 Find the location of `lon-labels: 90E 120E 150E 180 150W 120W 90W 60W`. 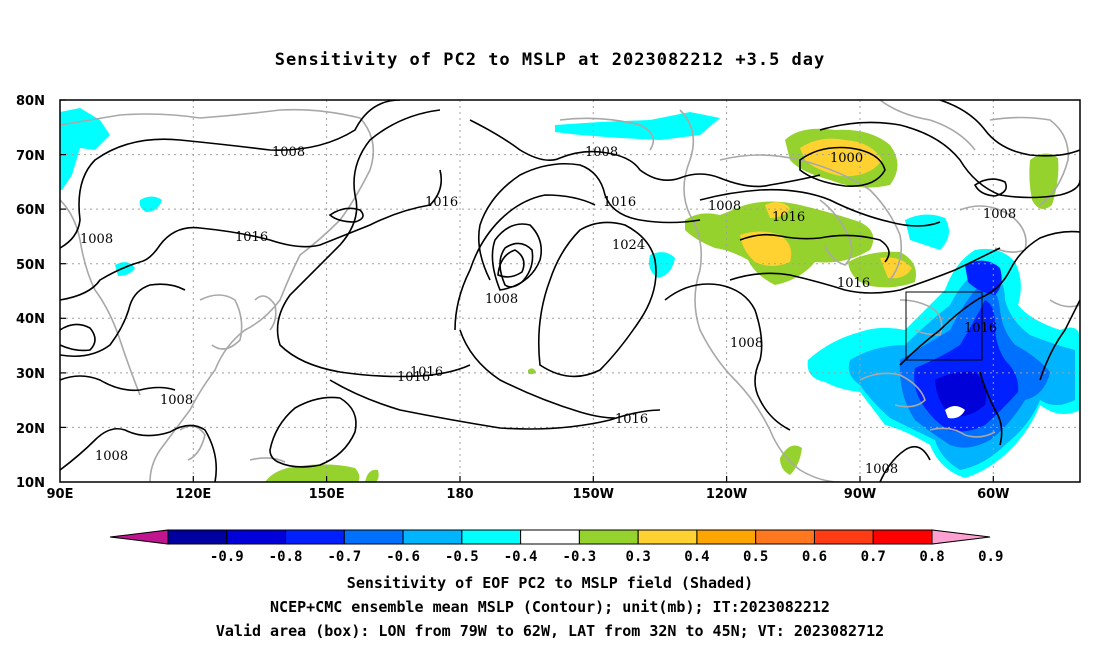

lon-labels: 90E 120E 150E 180 150W 120W 90W 60W is located at coordinates (528, 494).